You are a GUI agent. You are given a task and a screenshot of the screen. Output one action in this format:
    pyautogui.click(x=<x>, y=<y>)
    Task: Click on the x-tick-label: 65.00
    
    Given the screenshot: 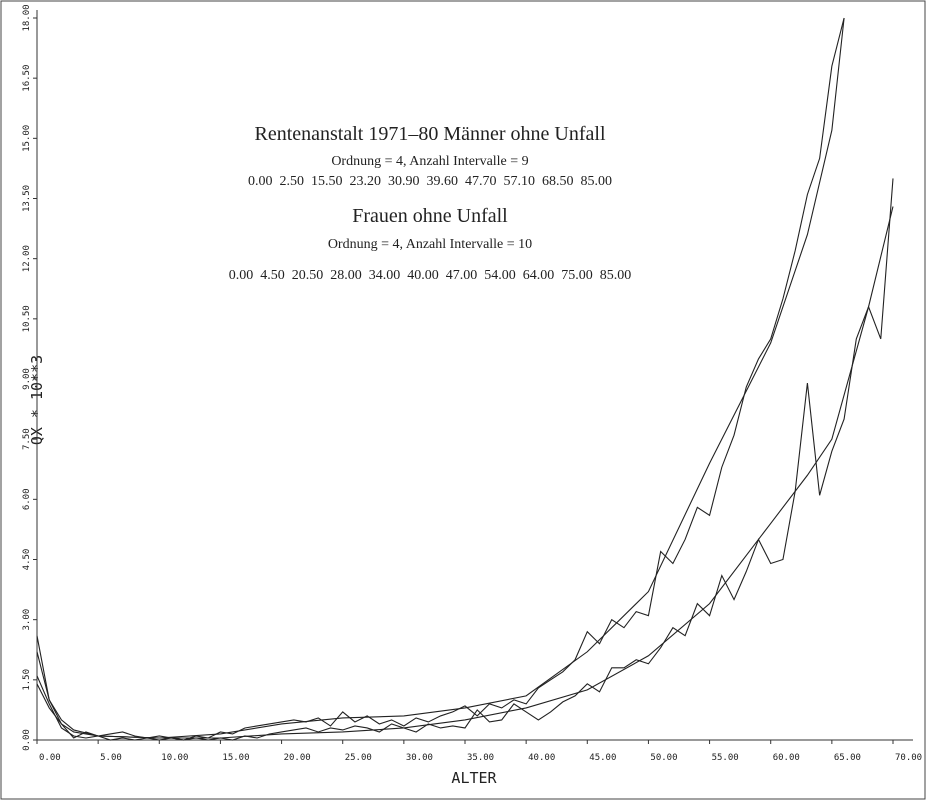 What is the action you would take?
    pyautogui.click(x=847, y=758)
    